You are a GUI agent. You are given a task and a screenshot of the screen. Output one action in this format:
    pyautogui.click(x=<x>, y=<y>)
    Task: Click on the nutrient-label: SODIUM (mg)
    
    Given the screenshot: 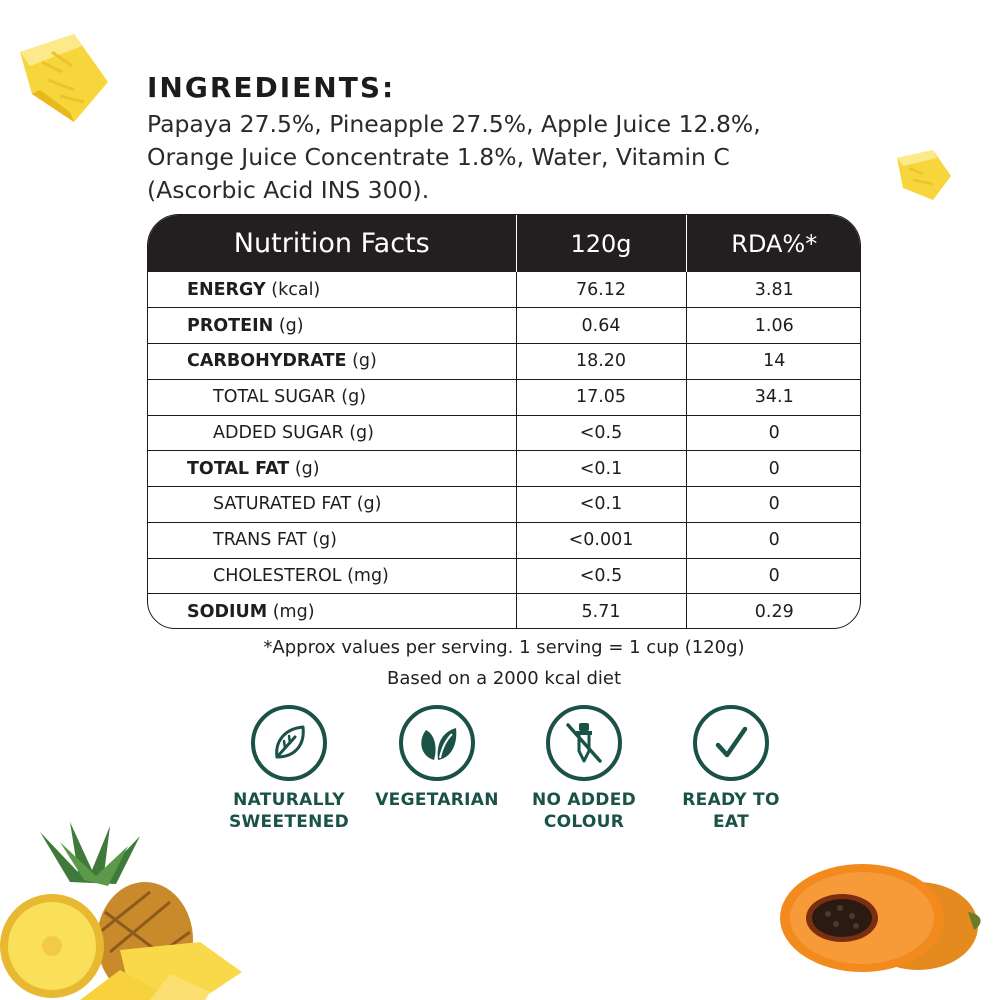 What is the action you would take?
    pyautogui.click(x=332, y=610)
    